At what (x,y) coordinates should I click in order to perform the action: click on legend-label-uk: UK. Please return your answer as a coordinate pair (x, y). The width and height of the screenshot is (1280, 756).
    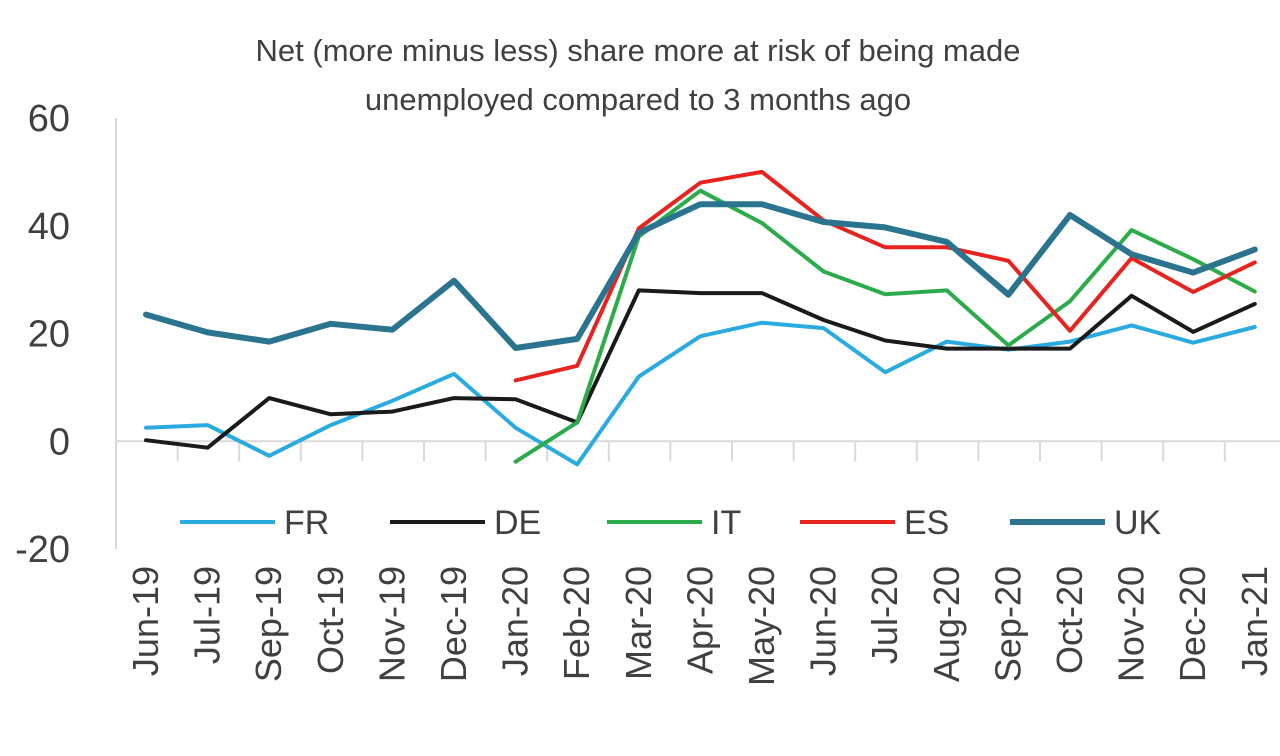
    Looking at the image, I should click on (1138, 523).